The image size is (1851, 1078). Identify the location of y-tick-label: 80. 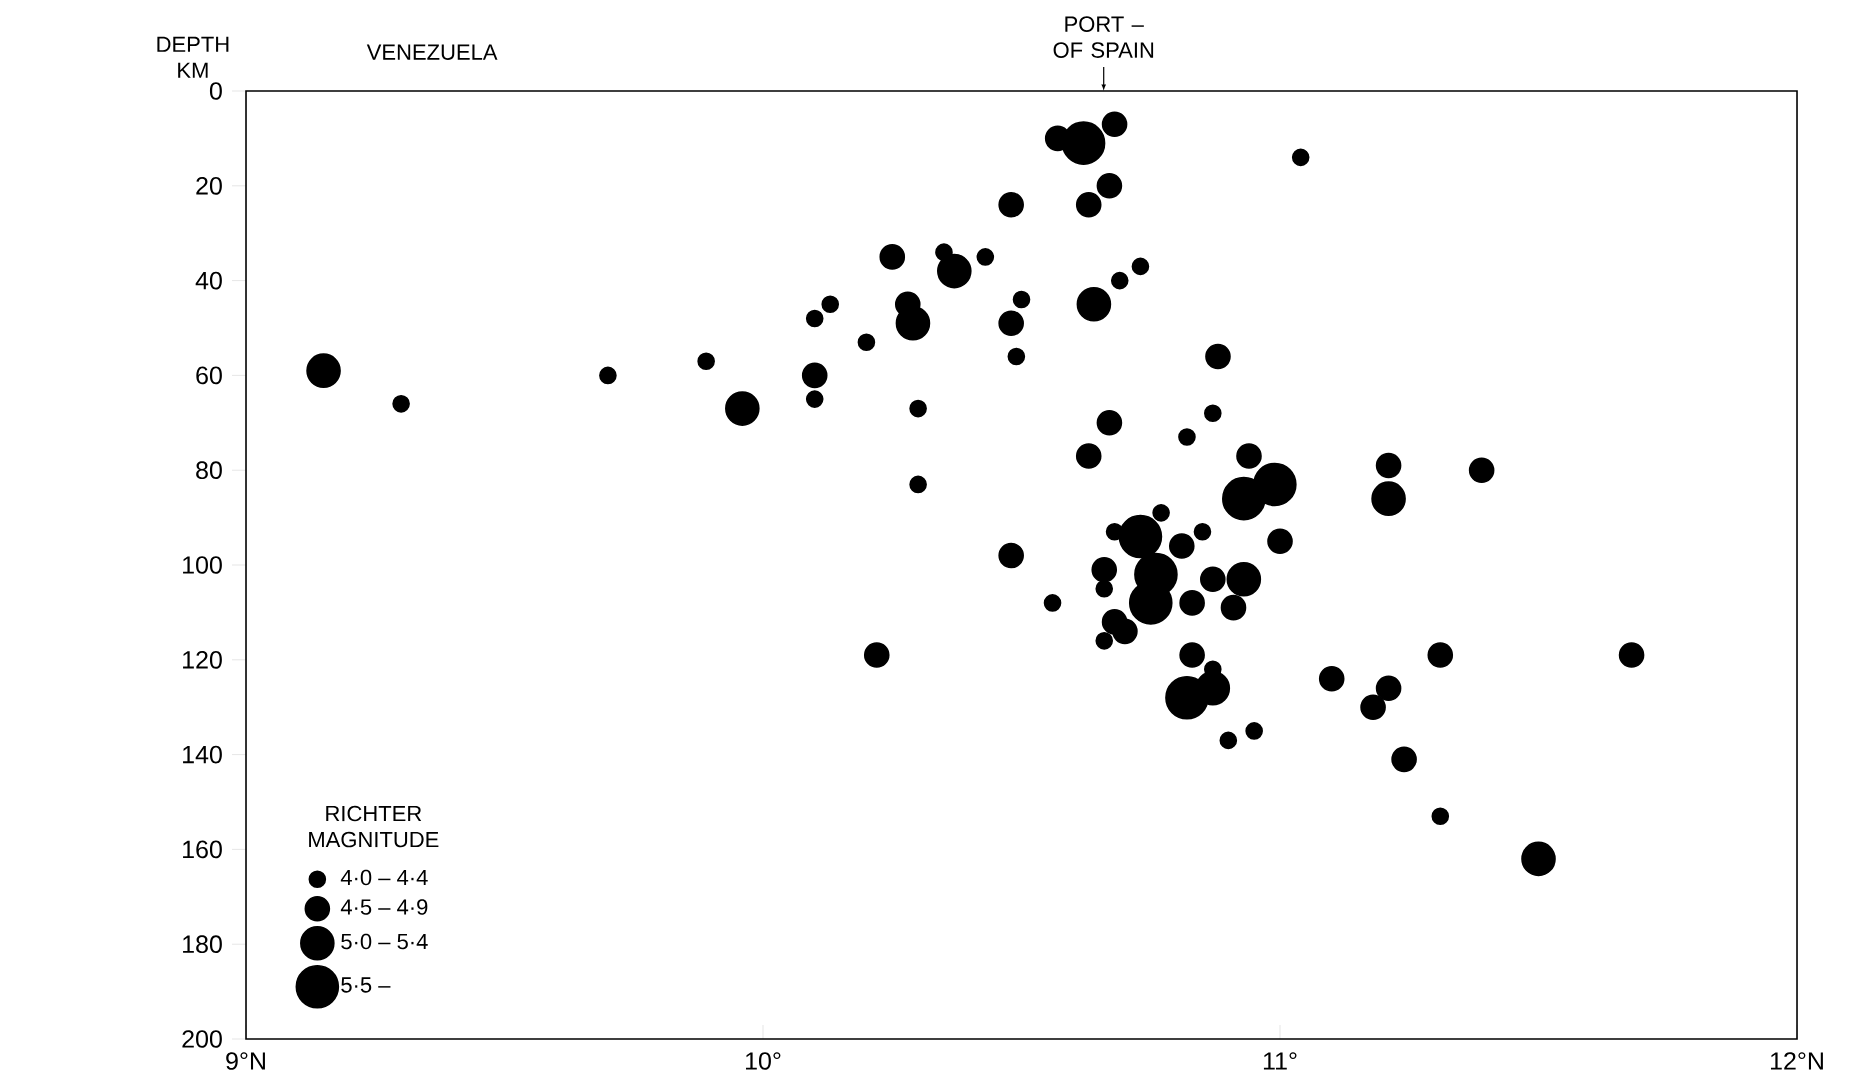
(209, 470).